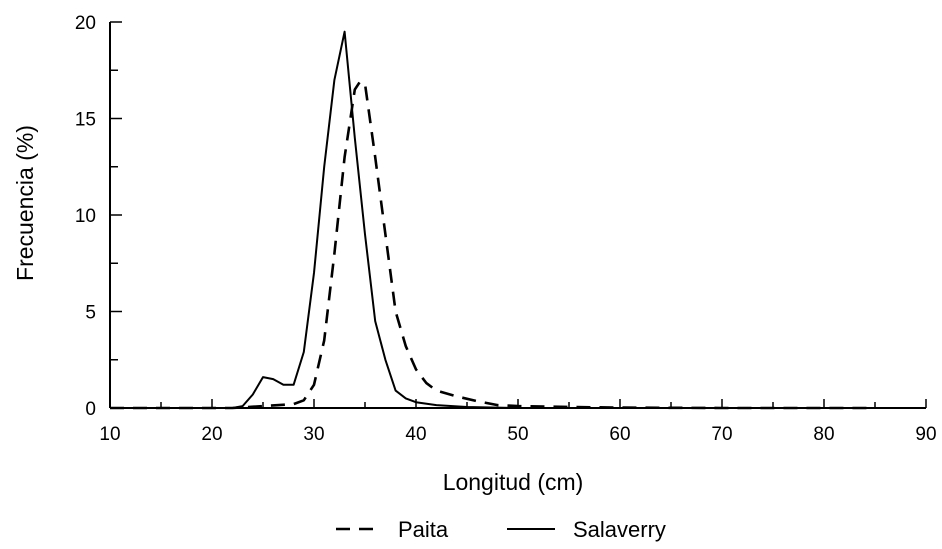 The height and width of the screenshot is (549, 942). Describe the element at coordinates (313, 434) in the screenshot. I see `x-tick-label: 30` at that location.